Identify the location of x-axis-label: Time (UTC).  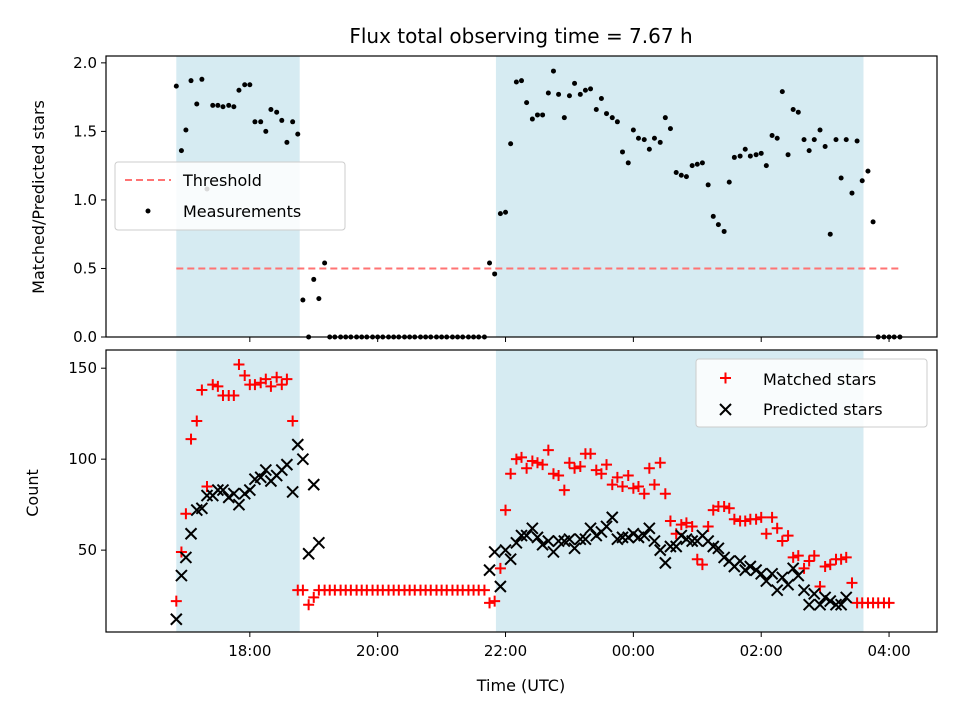
(520, 685).